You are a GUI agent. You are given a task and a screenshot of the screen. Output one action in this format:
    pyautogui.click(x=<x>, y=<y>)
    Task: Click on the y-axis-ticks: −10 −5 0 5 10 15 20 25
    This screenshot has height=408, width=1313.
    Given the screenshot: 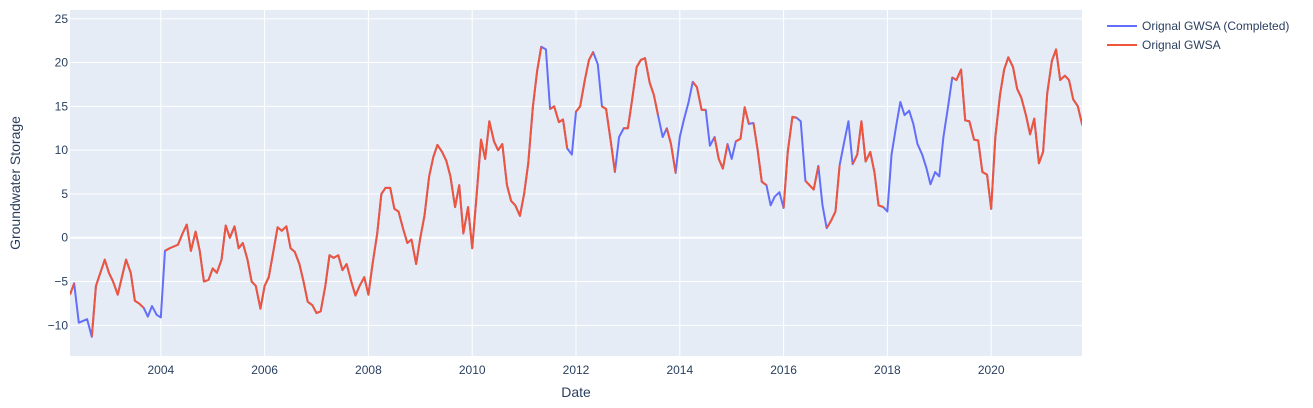 What is the action you would take?
    pyautogui.click(x=58, y=172)
    